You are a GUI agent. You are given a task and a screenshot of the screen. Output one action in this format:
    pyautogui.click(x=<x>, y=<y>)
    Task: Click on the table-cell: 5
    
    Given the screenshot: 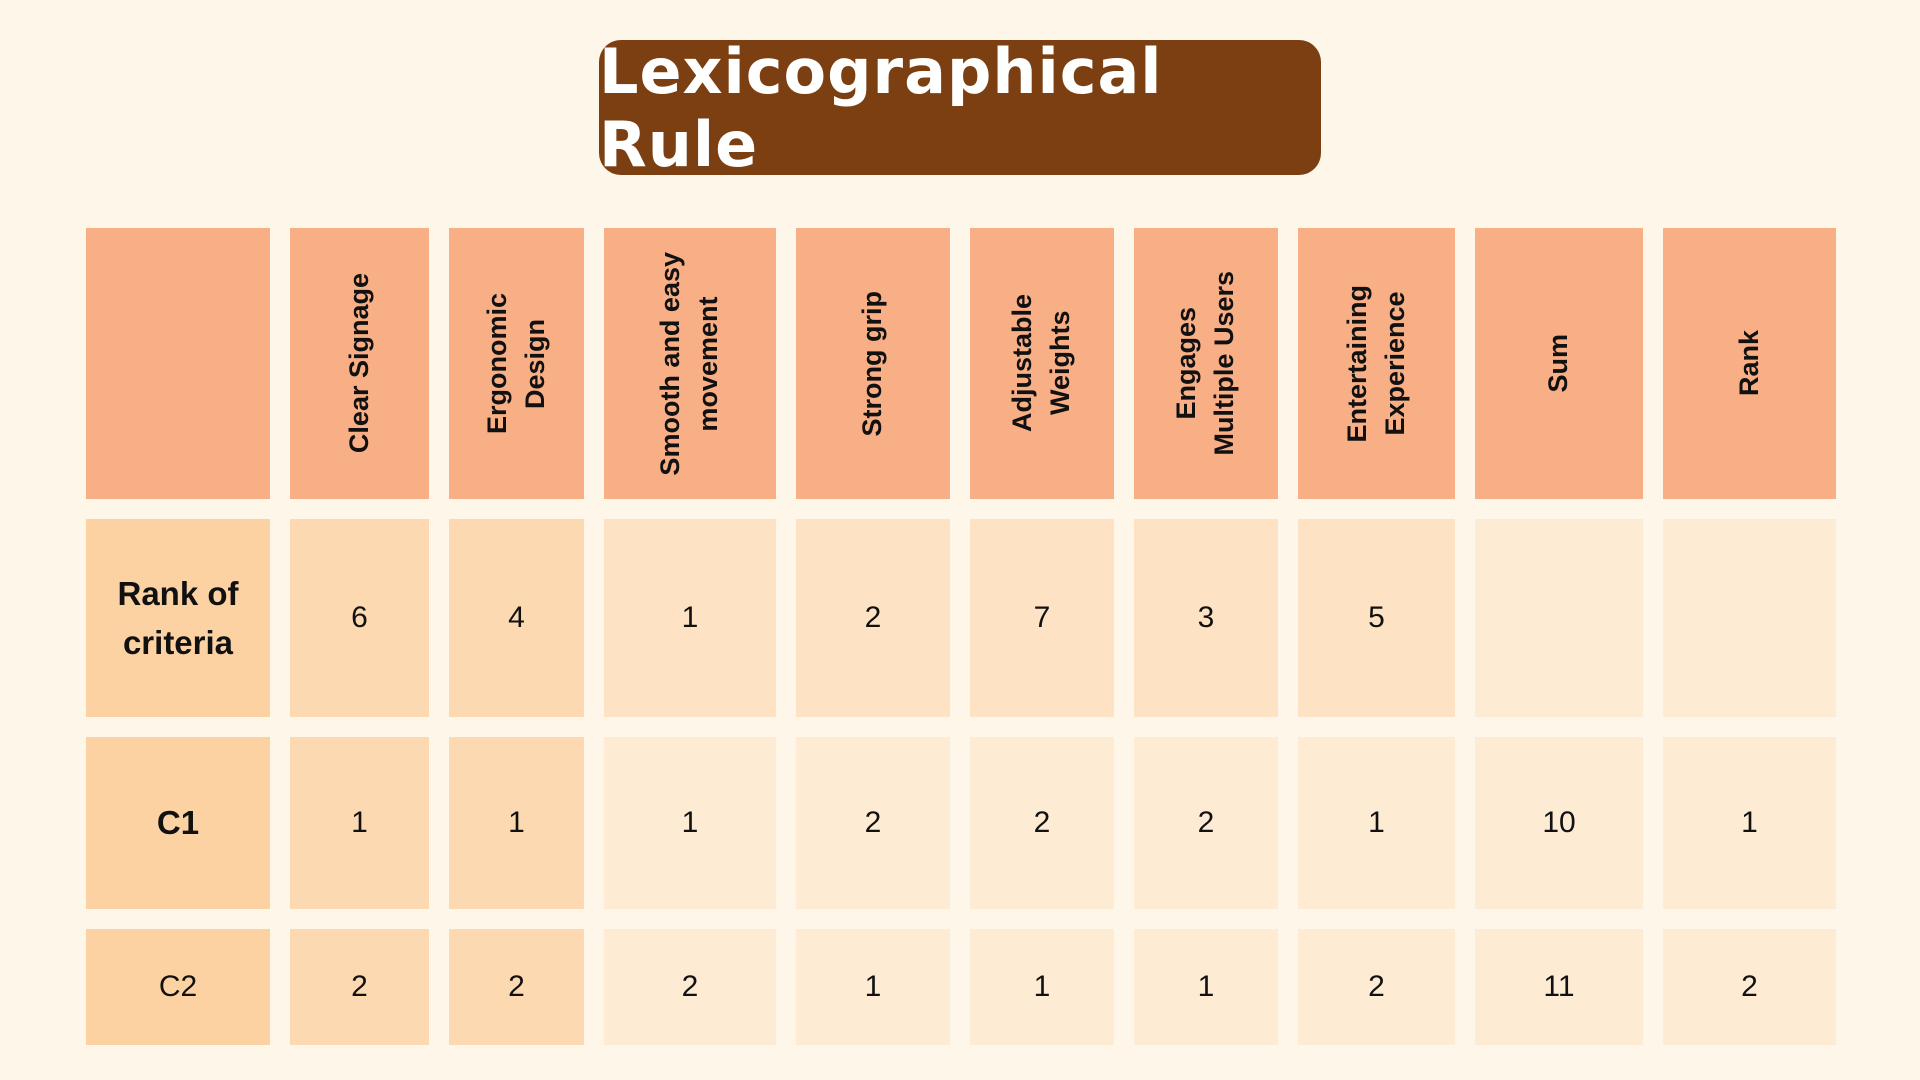 What is the action you would take?
    pyautogui.click(x=1376, y=618)
    